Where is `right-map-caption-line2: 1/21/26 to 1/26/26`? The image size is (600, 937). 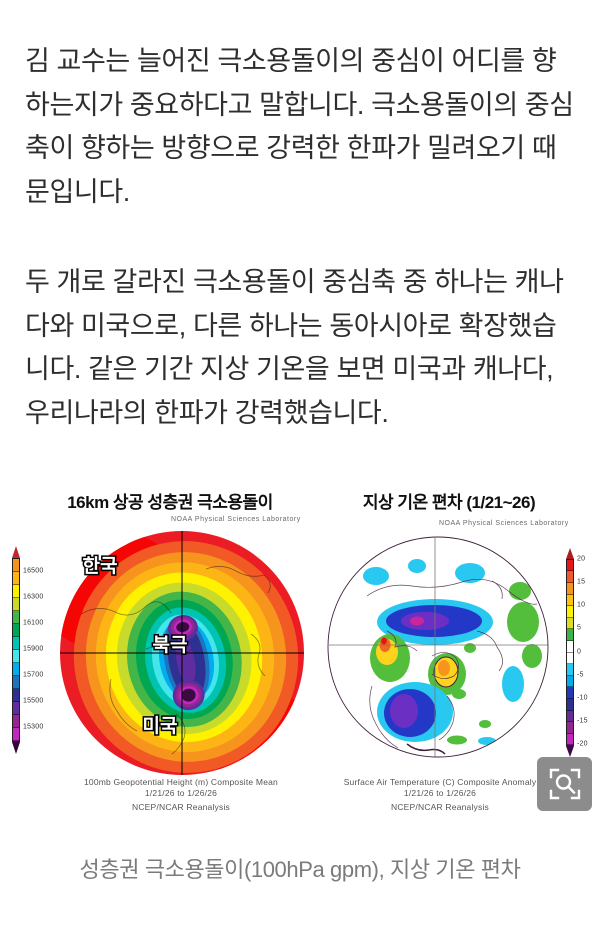 right-map-caption-line2: 1/21/26 to 1/26/26 is located at coordinates (440, 792).